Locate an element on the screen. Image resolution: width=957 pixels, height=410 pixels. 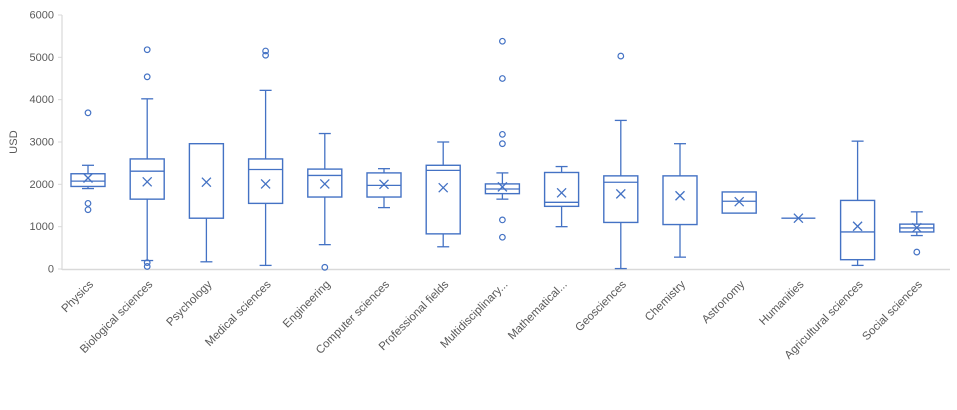
box-Agricultural sciences is located at coordinates (857, 230).